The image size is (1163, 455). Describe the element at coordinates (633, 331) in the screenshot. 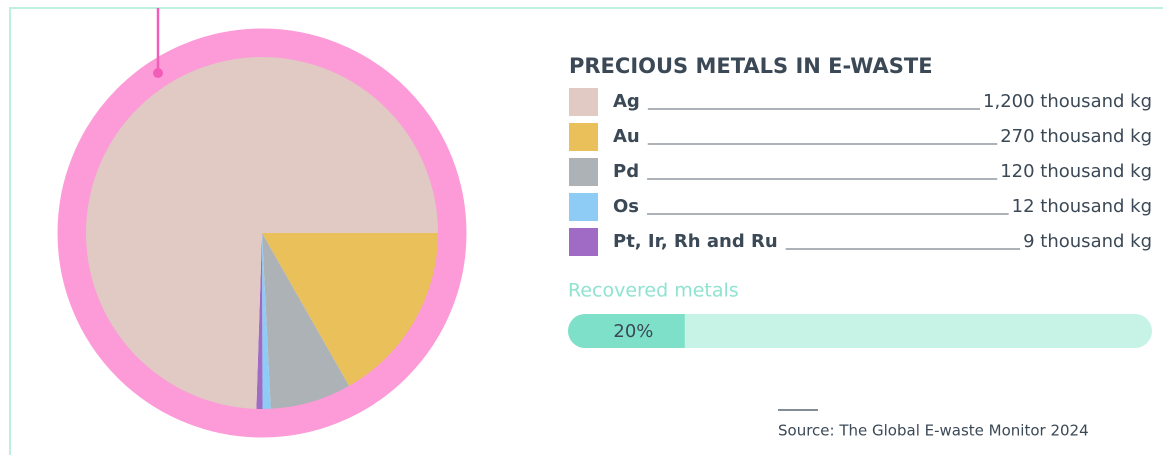

I see `progress-label: 20%` at that location.